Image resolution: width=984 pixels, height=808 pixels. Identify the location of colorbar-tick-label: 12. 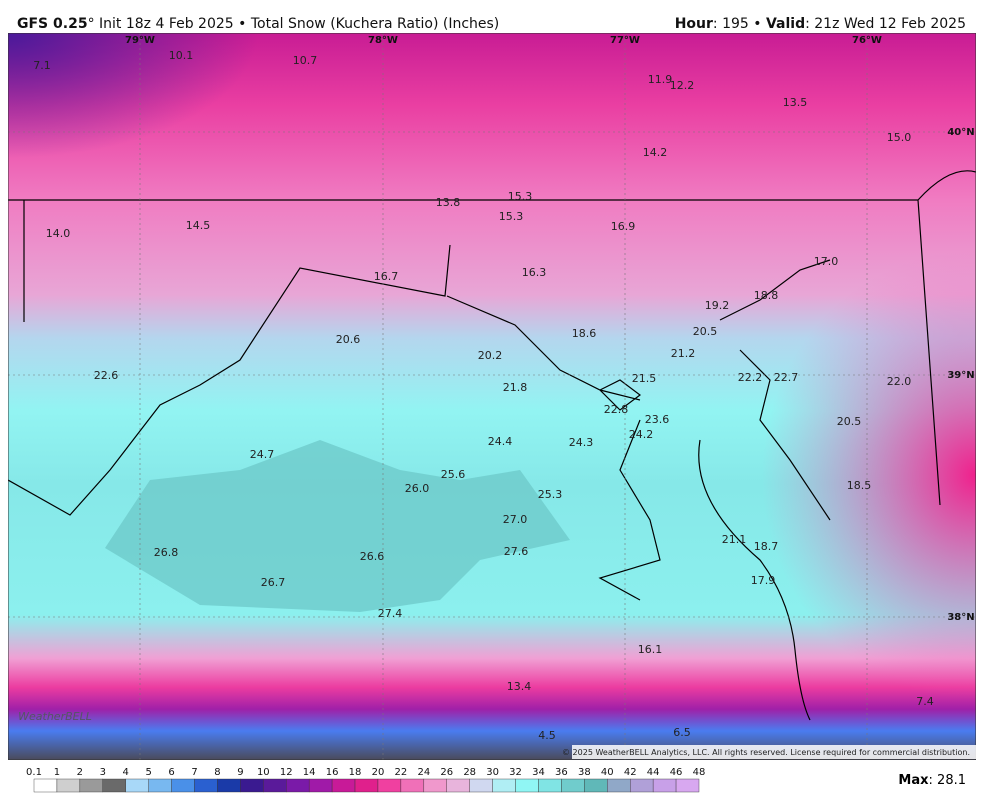
(286, 772).